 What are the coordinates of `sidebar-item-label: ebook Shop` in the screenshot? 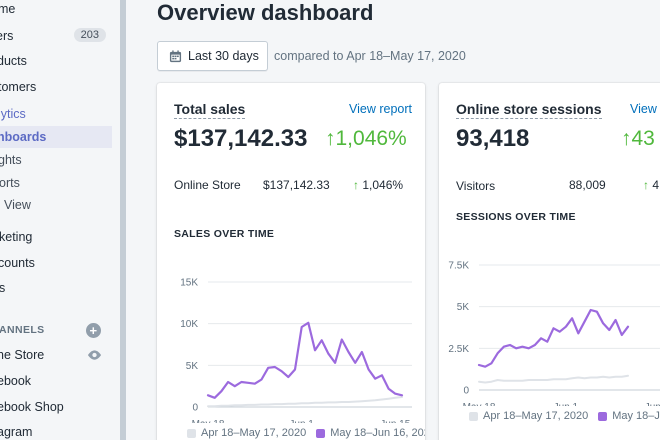 It's located at (32, 407).